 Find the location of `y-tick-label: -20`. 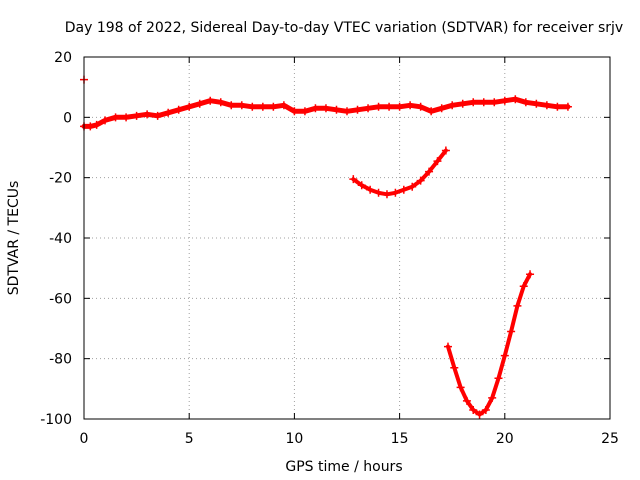

y-tick-label: -20 is located at coordinates (60, 179).